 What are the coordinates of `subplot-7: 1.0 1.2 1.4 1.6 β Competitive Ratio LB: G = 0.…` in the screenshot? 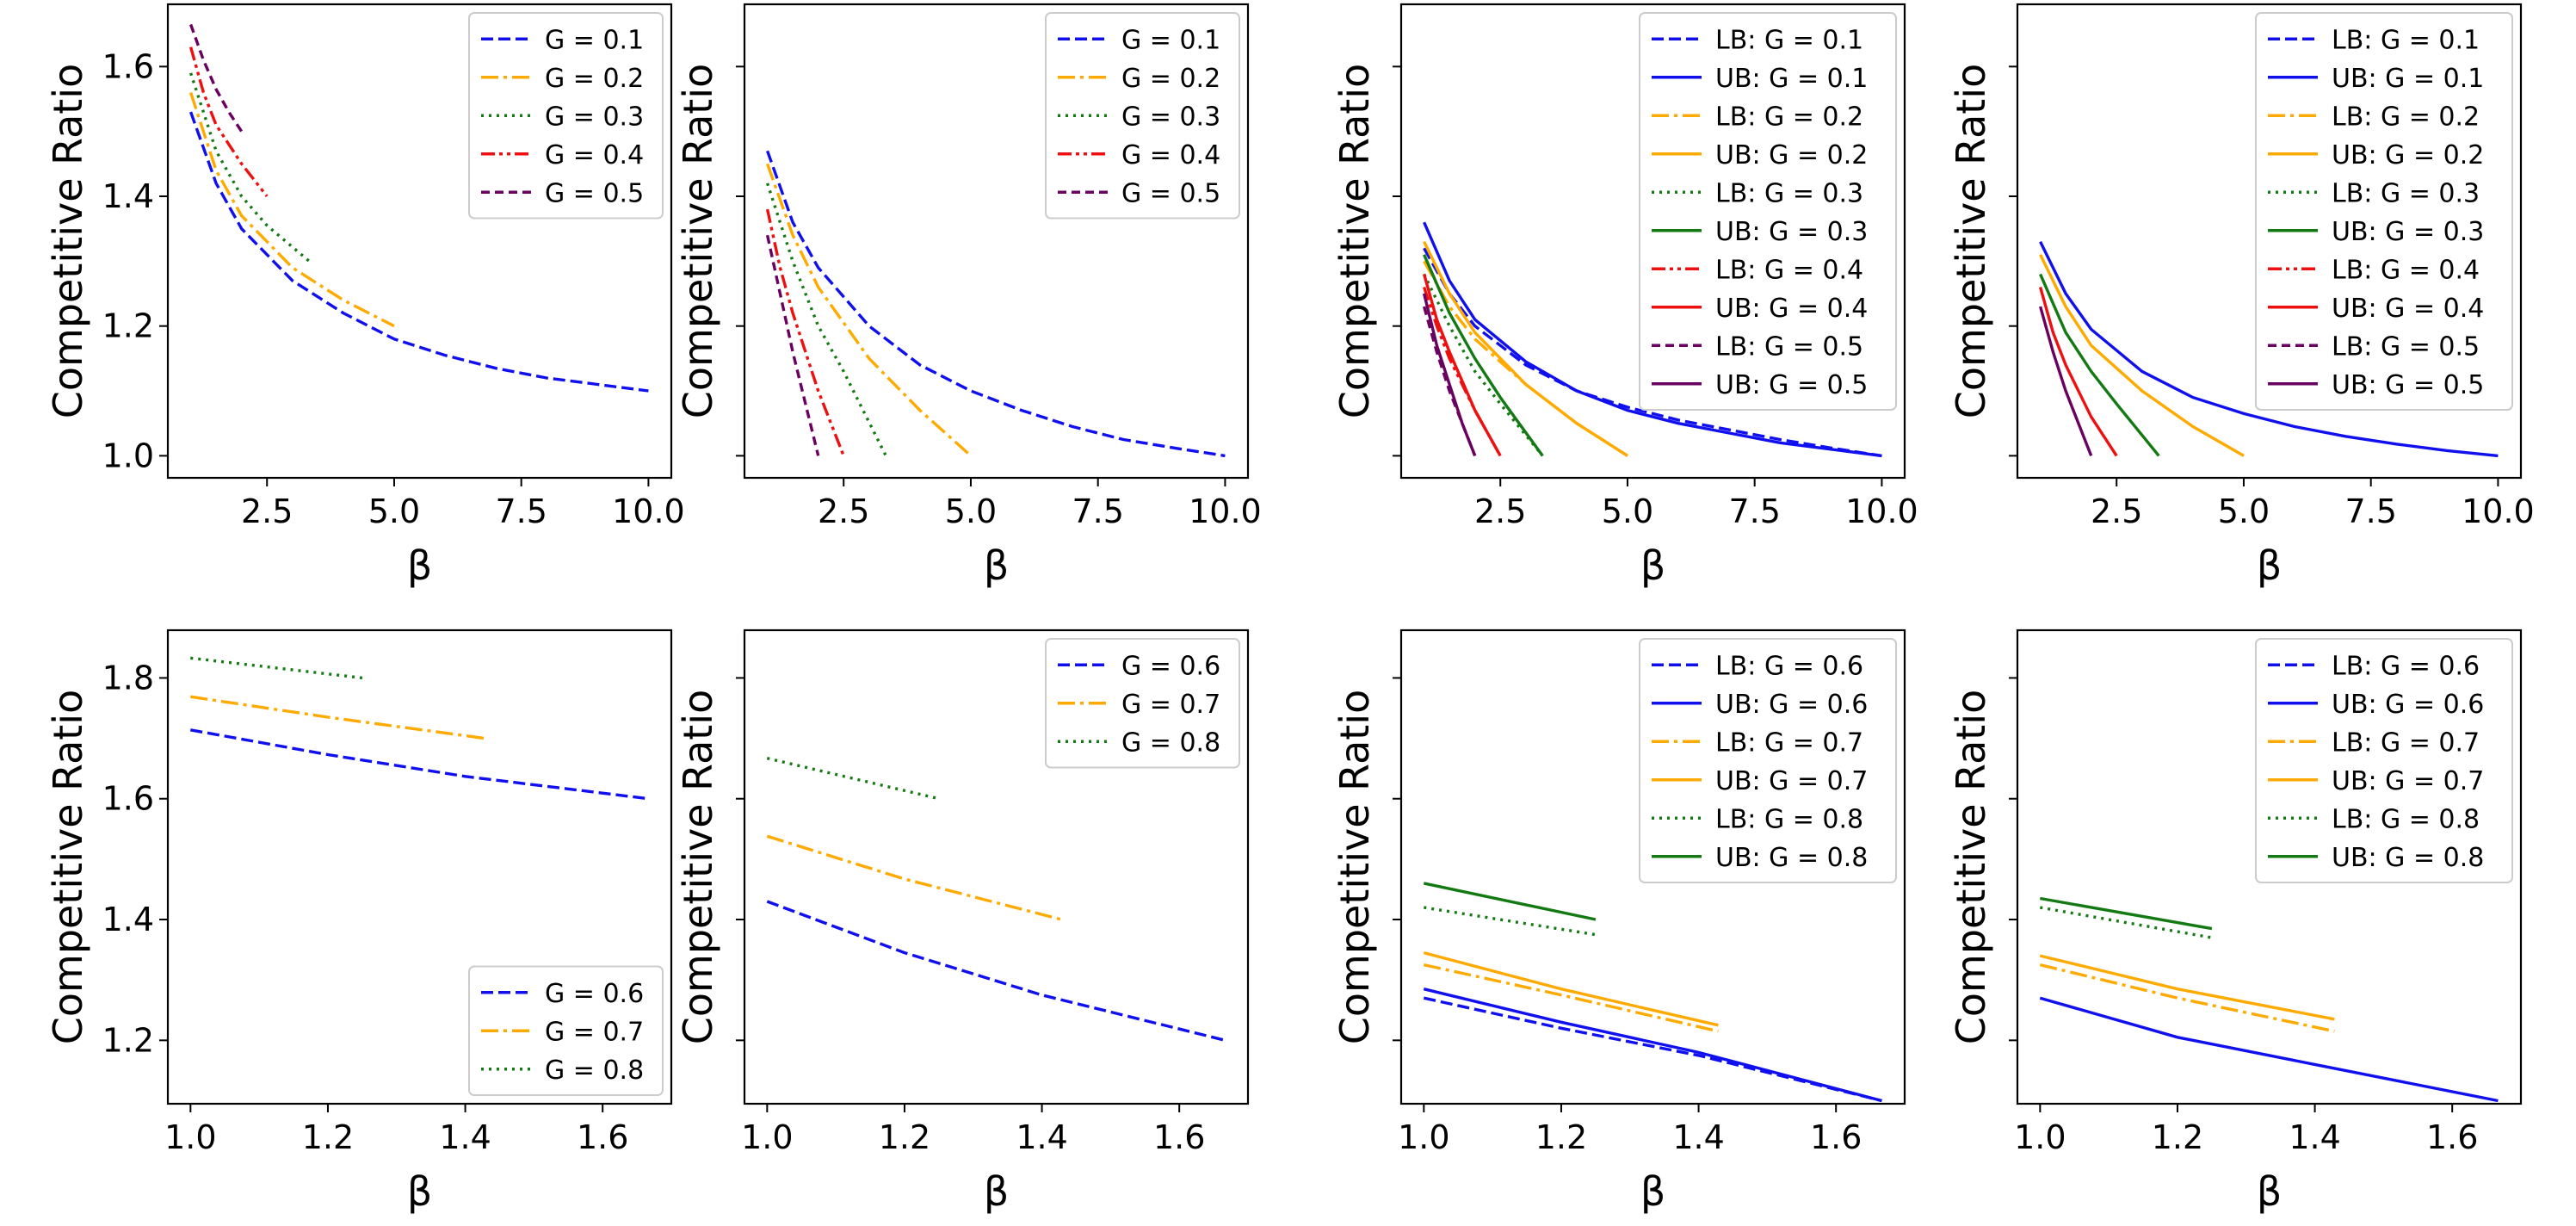 It's located at (1618, 921).